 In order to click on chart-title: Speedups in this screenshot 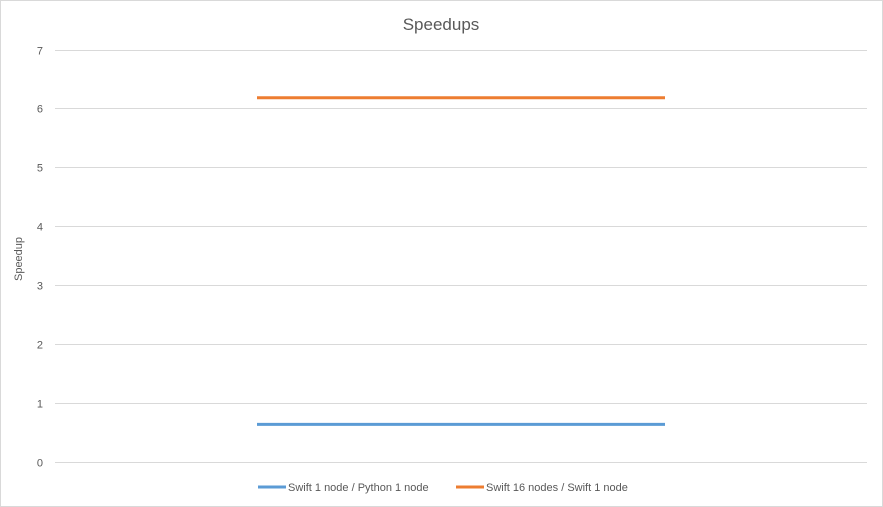, I will do `click(441, 24)`.